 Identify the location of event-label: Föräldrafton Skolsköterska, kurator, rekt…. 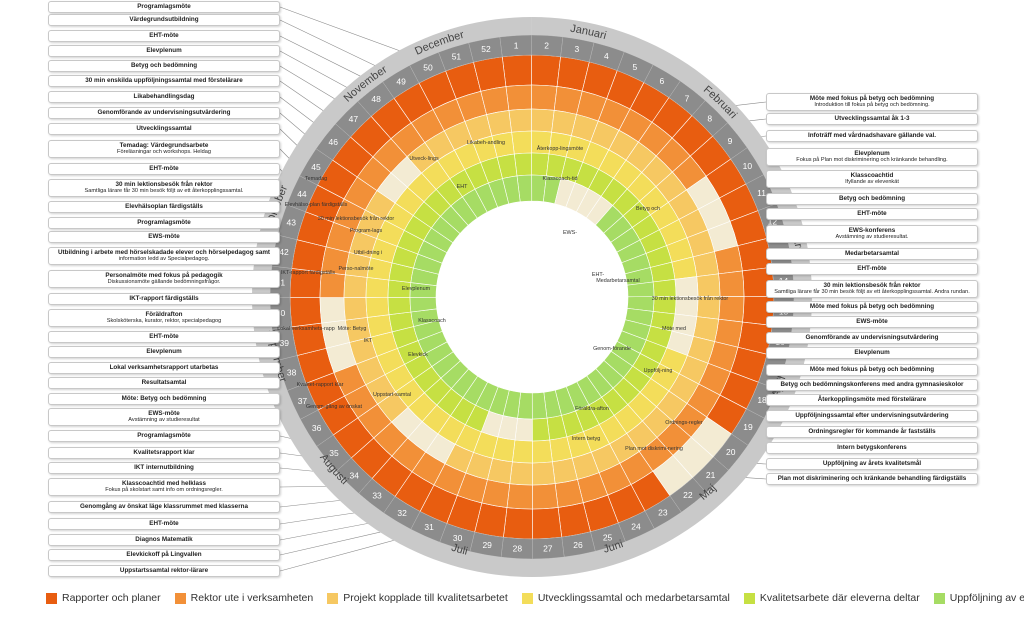
(164, 318).